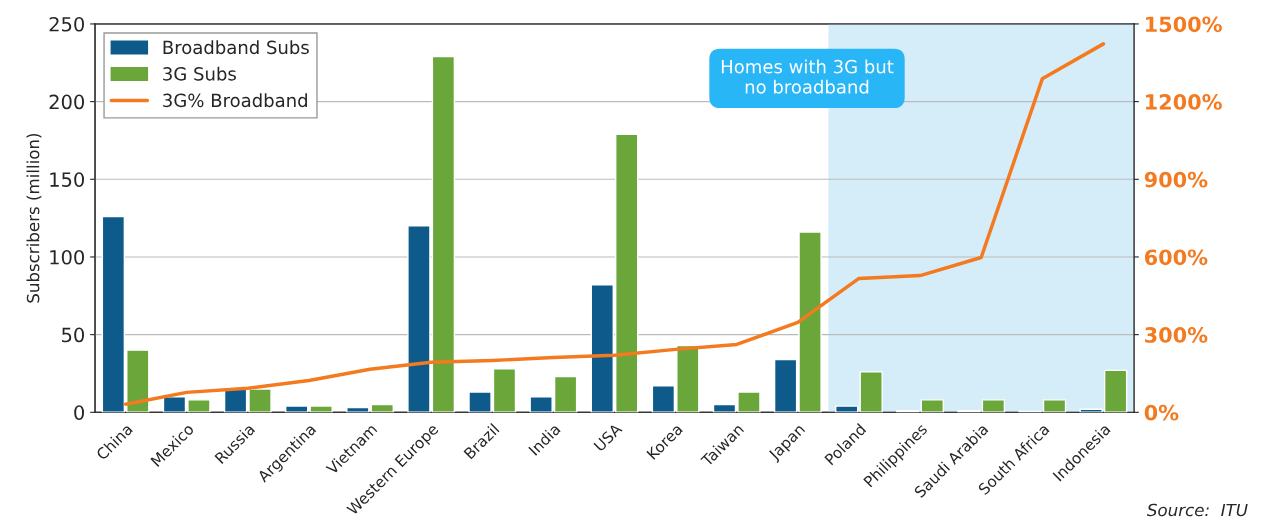  Describe the element at coordinates (1161, 412) in the screenshot. I see `y2-tick-label: 0%` at that location.